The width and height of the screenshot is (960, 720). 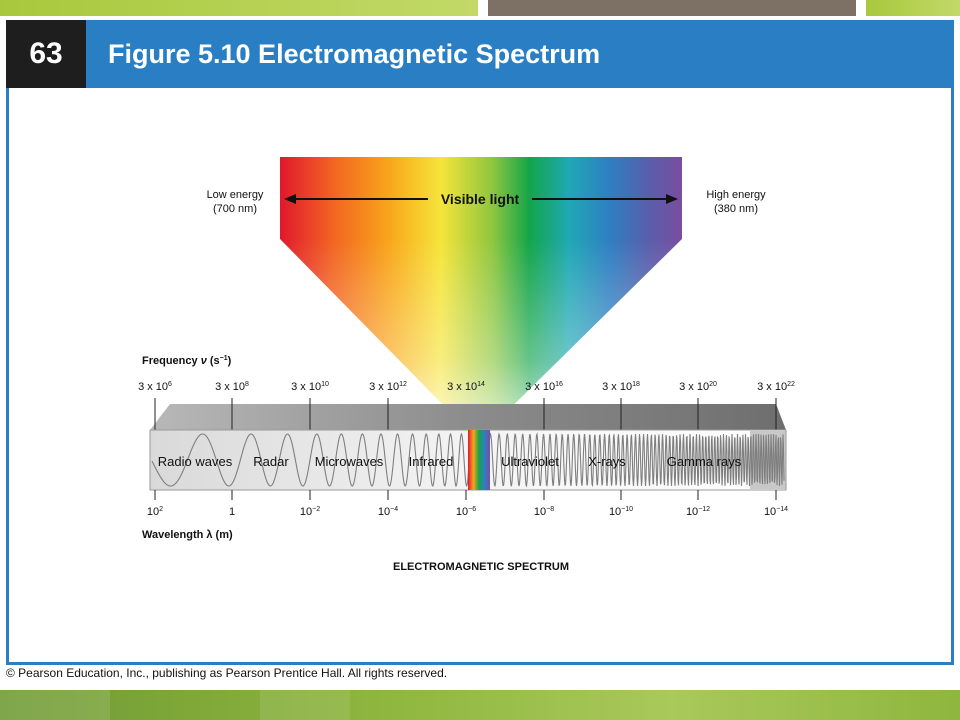 What do you see at coordinates (388, 387) in the screenshot?
I see `freq-tick-4: 3 x 1012` at bounding box center [388, 387].